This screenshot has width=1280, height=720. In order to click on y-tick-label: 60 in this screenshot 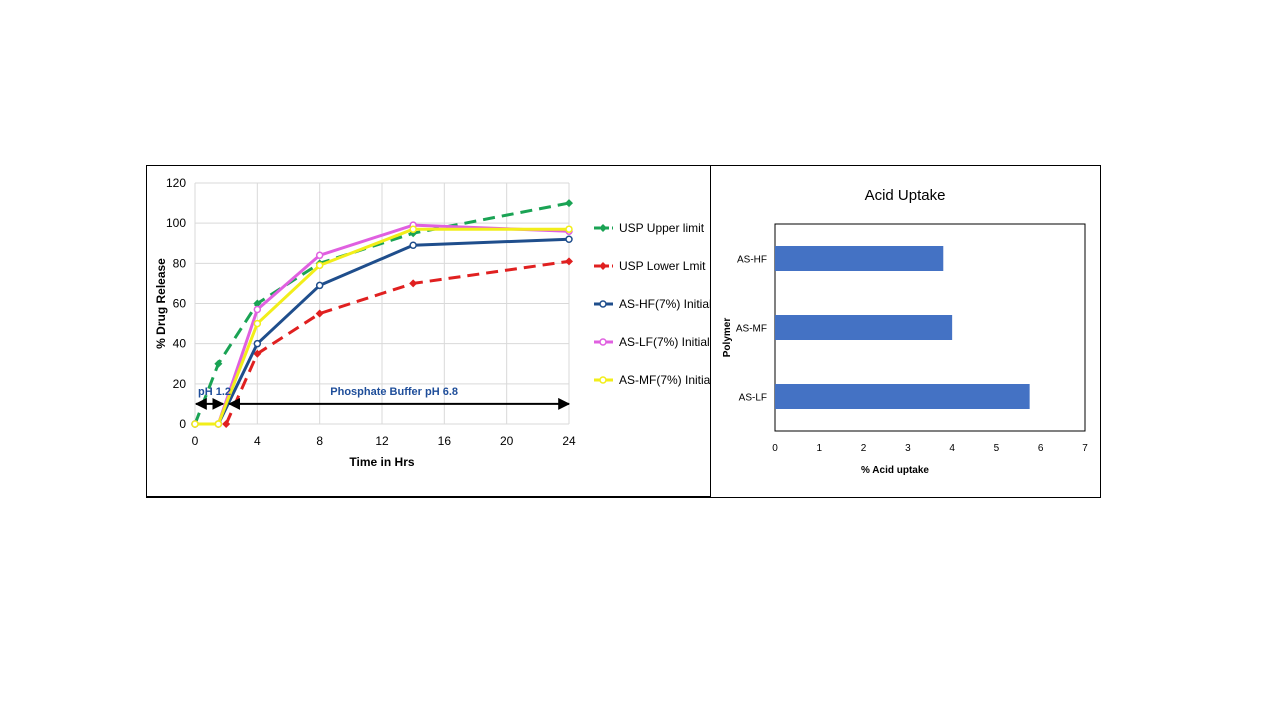, I will do `click(180, 304)`.